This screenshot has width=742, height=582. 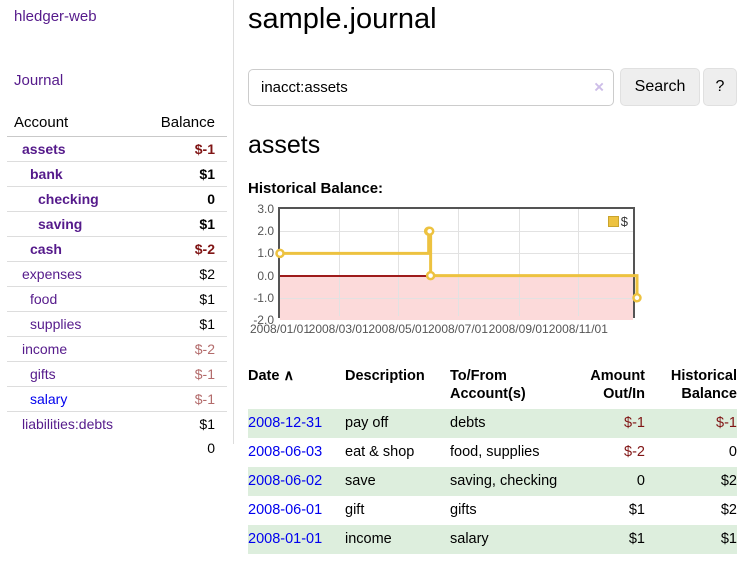 What do you see at coordinates (504, 481) in the screenshot?
I see `transaction-accounts: saving, checking` at bounding box center [504, 481].